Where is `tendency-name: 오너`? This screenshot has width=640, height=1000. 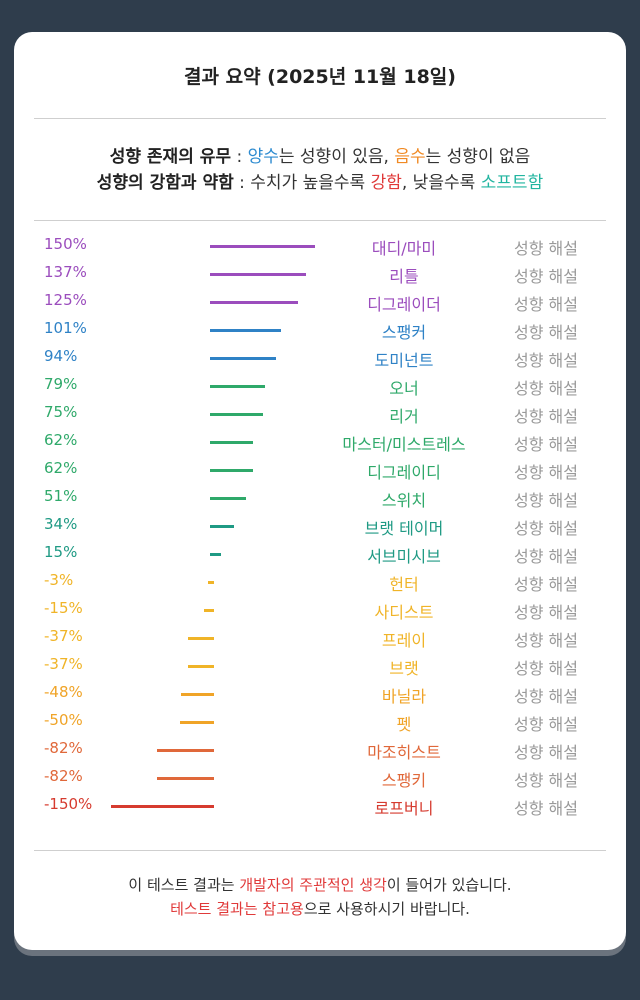
tendency-name: 오너 is located at coordinates (404, 388).